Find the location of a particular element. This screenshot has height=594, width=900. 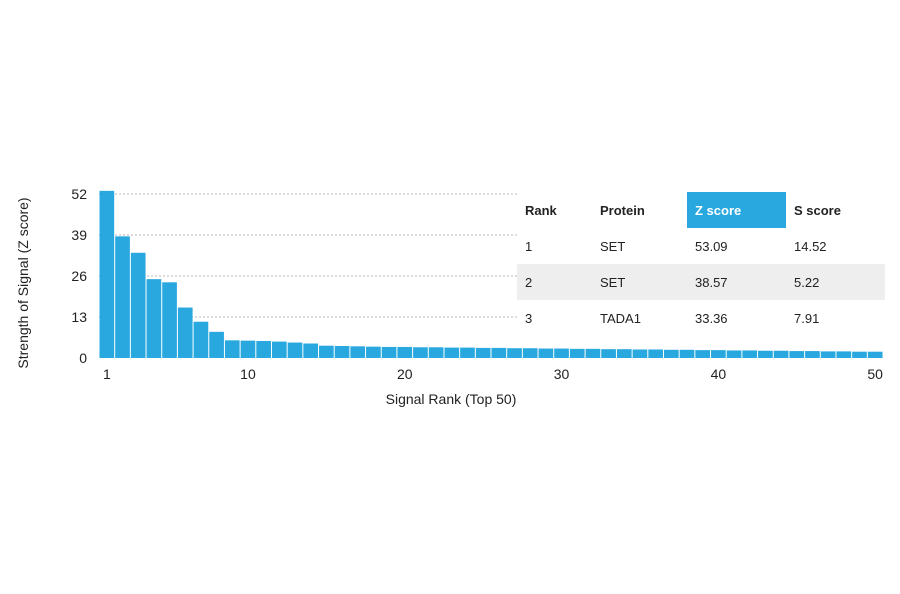

y-tick-label: 13 is located at coordinates (79, 317).